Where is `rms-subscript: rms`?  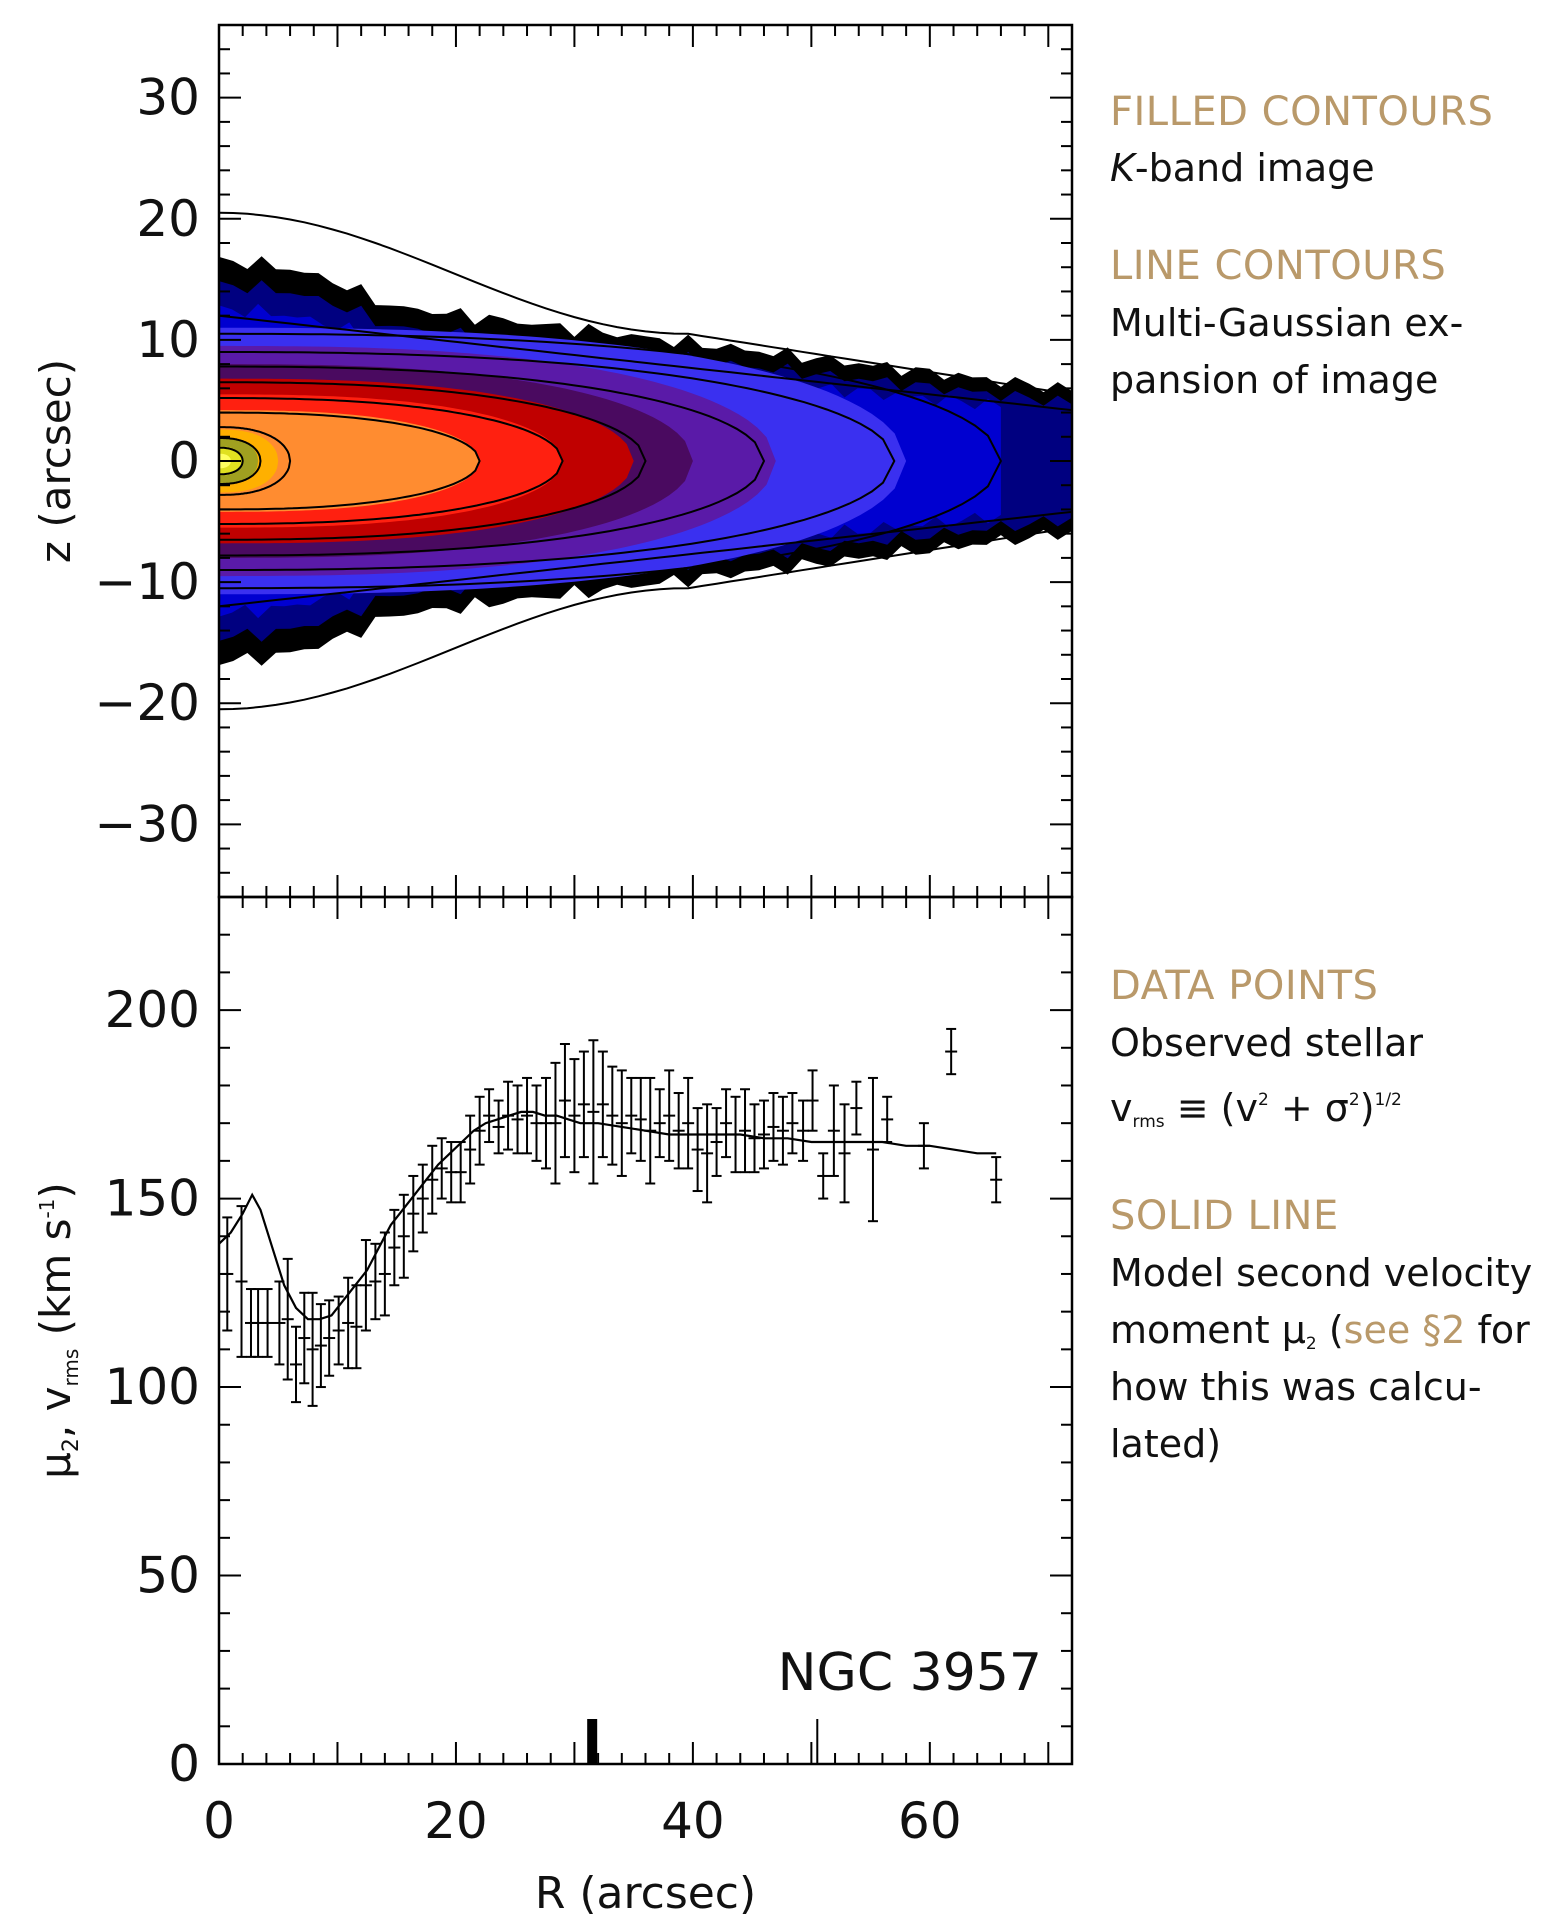 rms-subscript: rms is located at coordinates (1148, 1122).